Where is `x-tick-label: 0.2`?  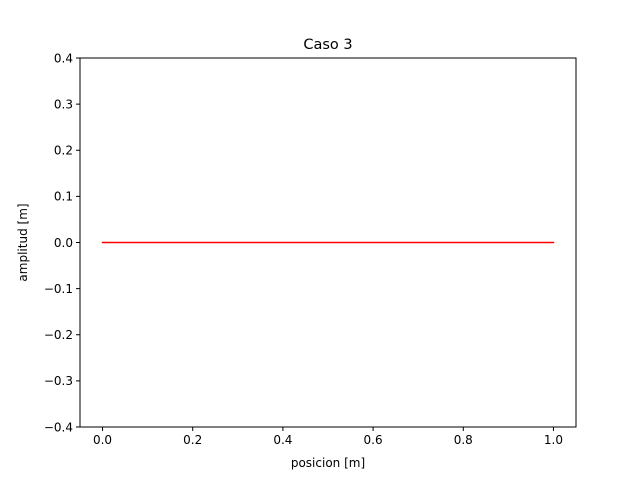
x-tick-label: 0.2 is located at coordinates (192, 440).